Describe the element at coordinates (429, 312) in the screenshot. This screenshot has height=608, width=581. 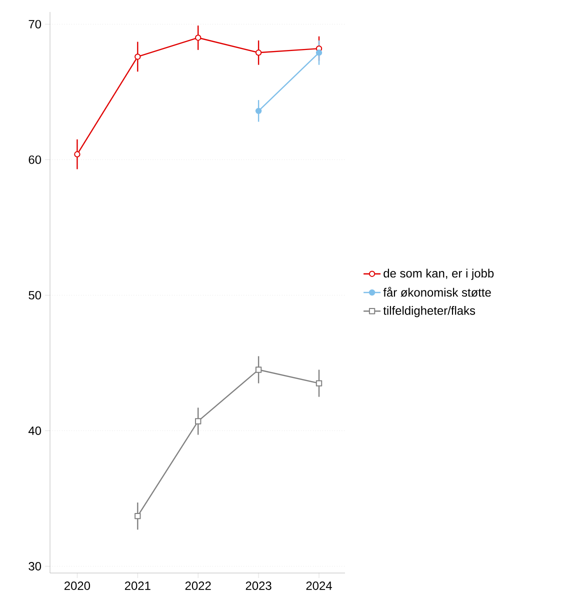
I see `legend-label: tilfeldigheter/flaks` at that location.